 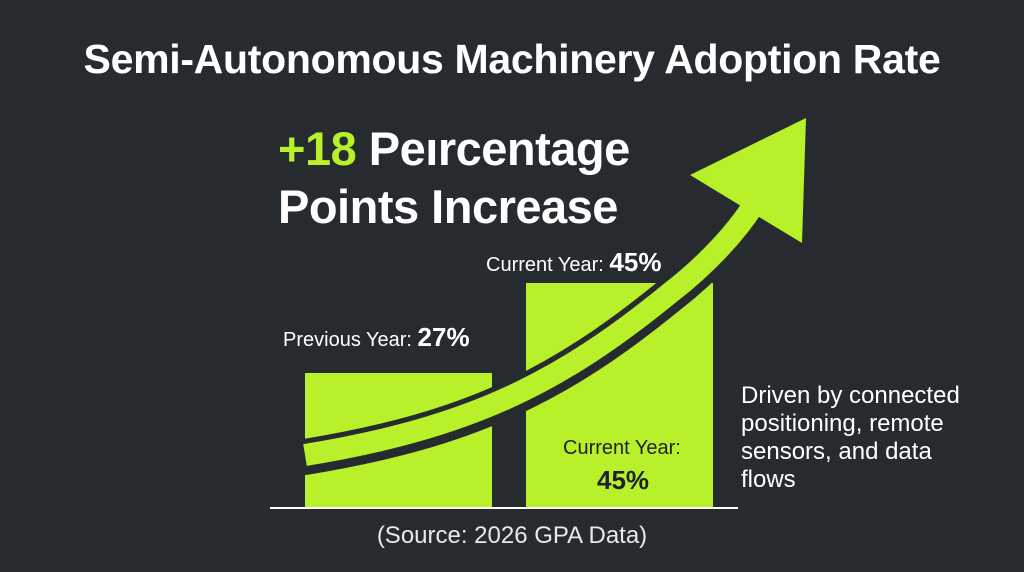 What do you see at coordinates (512, 535) in the screenshot?
I see `source-note: (Source: 2026 GPA Data)` at bounding box center [512, 535].